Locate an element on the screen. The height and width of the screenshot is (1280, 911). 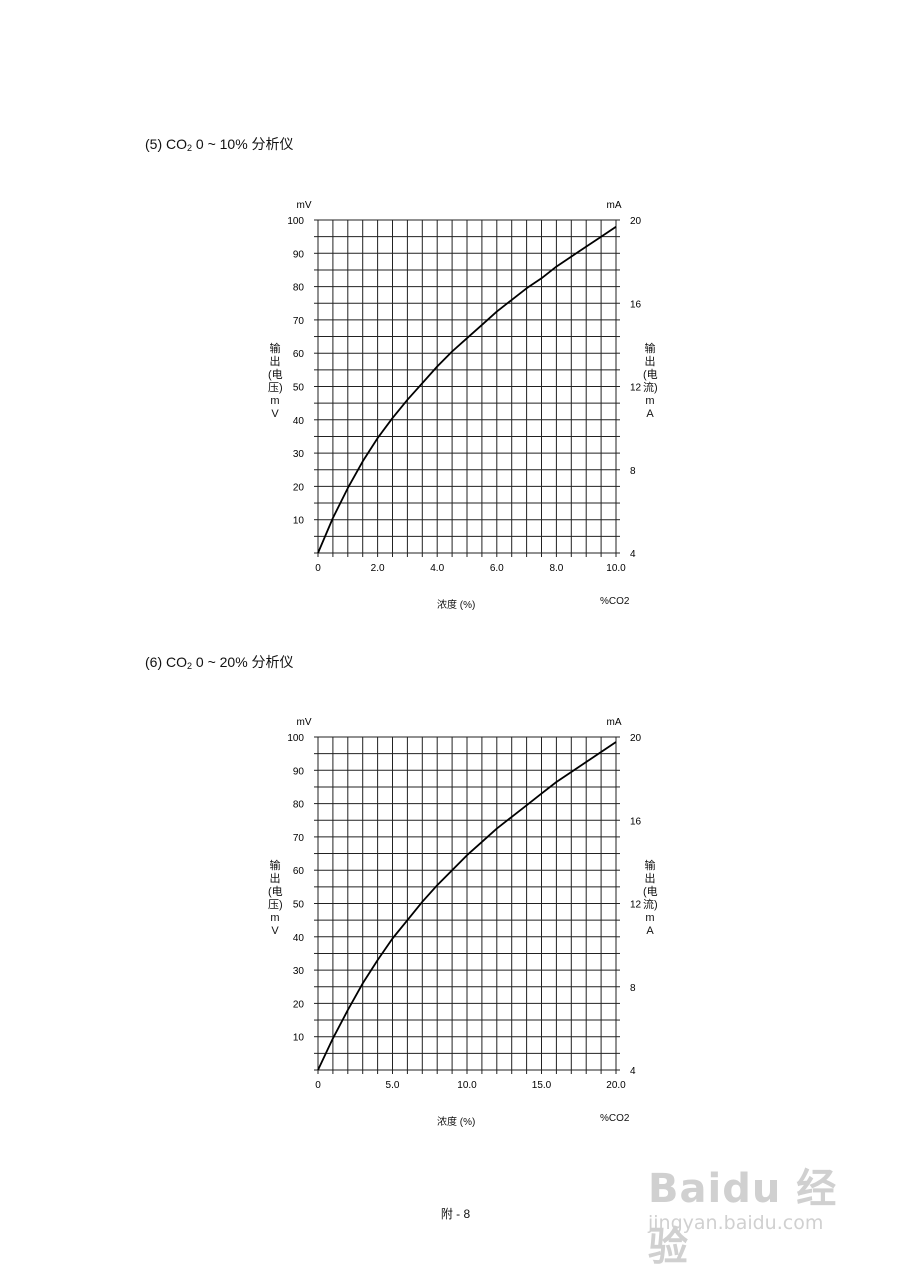
x-tick-label: 5.0 is located at coordinates (393, 1085).